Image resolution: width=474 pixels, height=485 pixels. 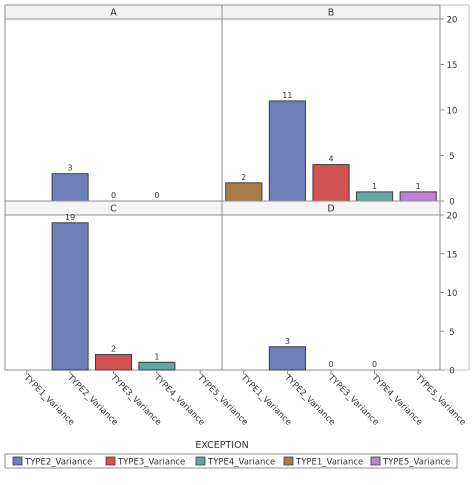 I want to click on legend-item-label: TYPE5_Variance, so click(x=416, y=463).